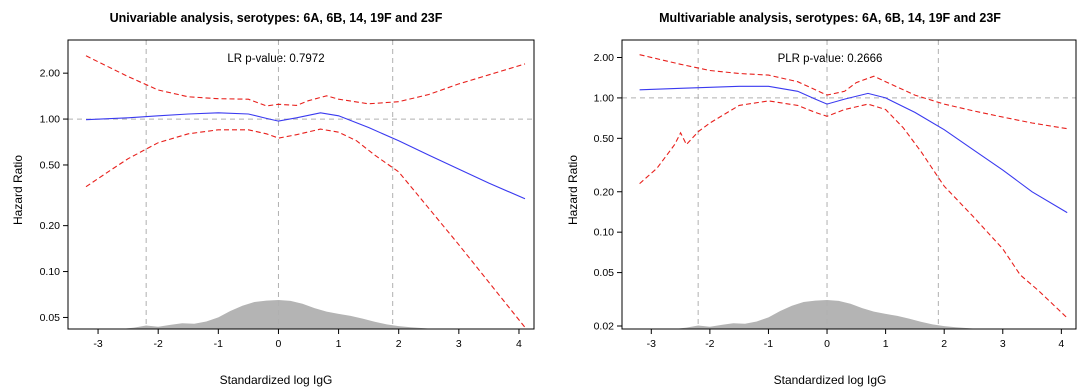 Image resolution: width=1077 pixels, height=392 pixels. What do you see at coordinates (830, 59) in the screenshot?
I see `p-value-annotation: PLR p-value: 0.2666` at bounding box center [830, 59].